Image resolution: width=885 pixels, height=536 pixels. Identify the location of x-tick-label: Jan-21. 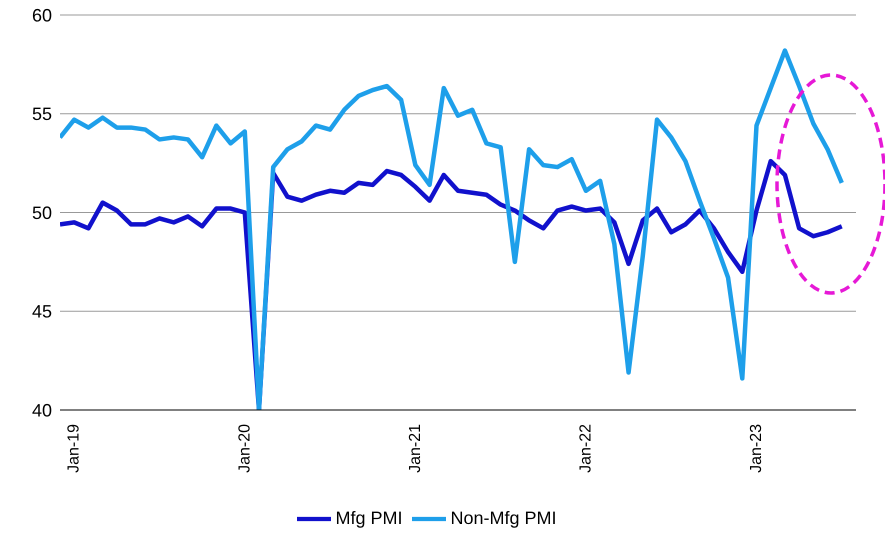
(415, 448).